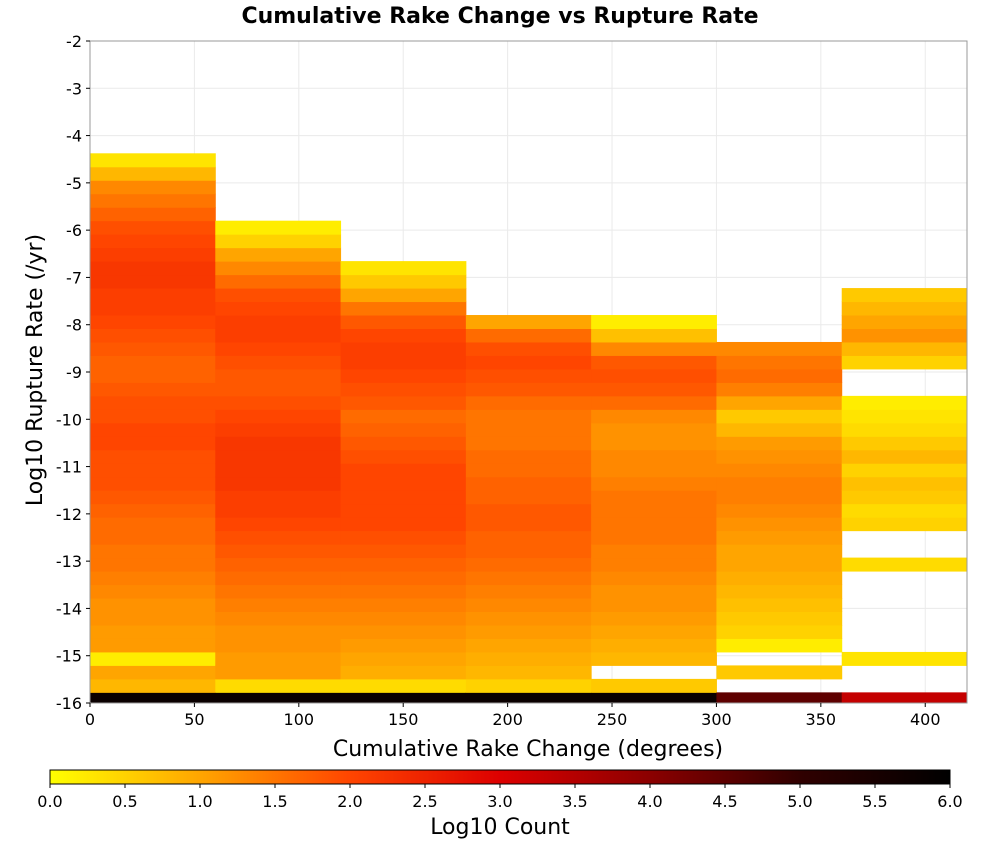 The height and width of the screenshot is (850, 1000). Describe the element at coordinates (90, 719) in the screenshot. I see `x-tick-label: 0` at that location.